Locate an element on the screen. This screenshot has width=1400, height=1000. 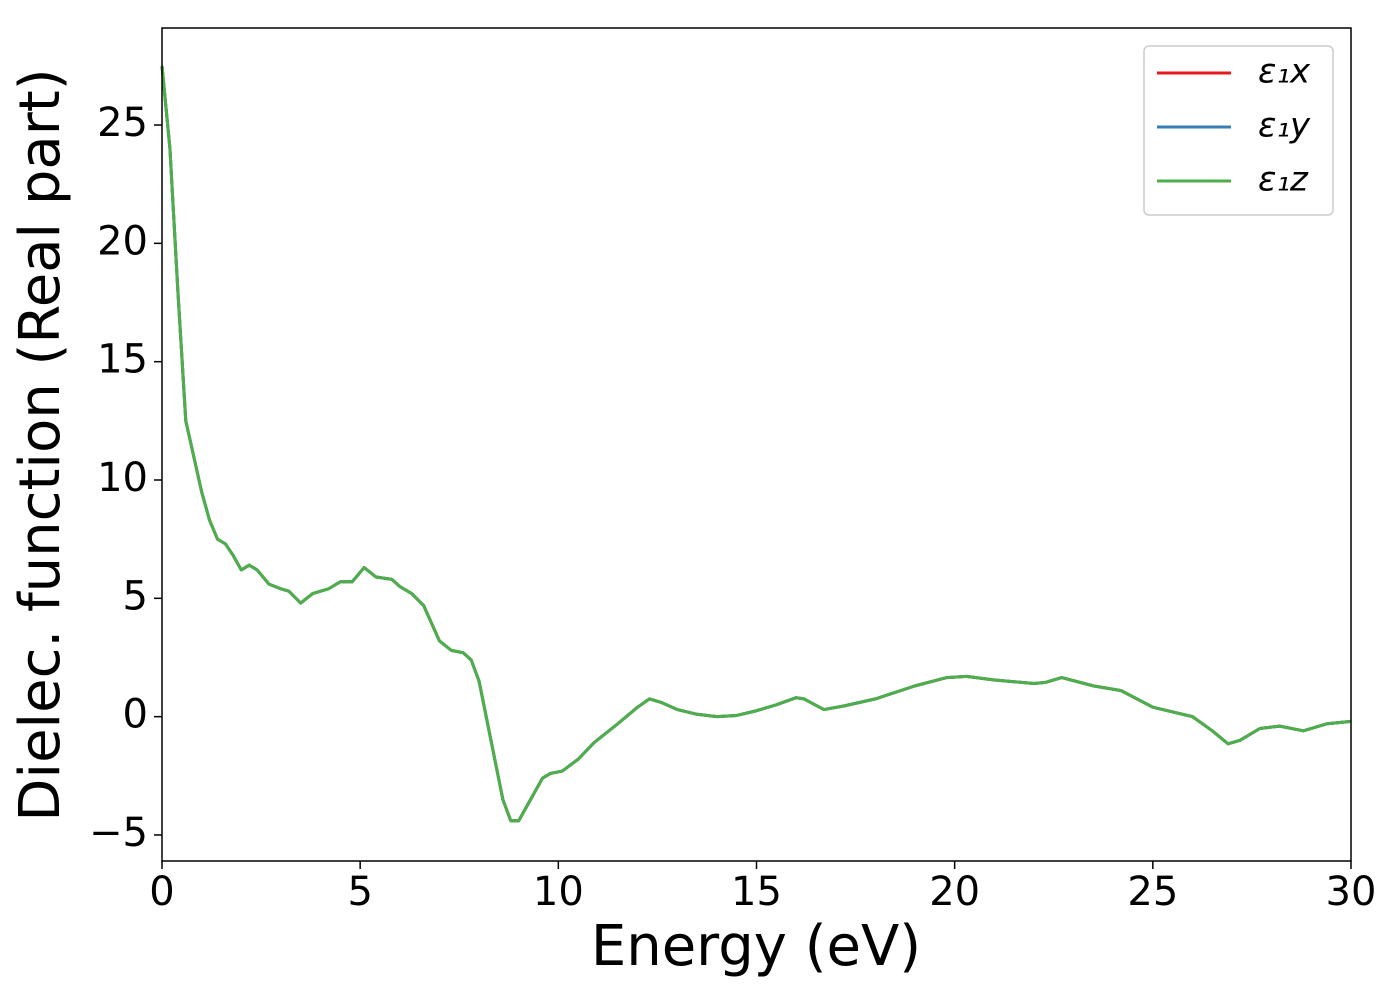
y-tick-label: 10 is located at coordinates (122, 478).